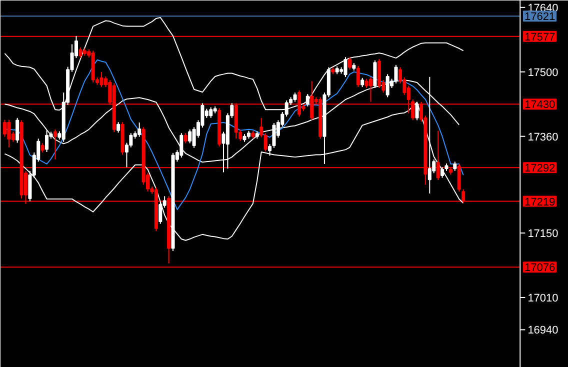 This screenshot has height=367, width=568. I want to click on ref-line-label: 17219, so click(540, 202).